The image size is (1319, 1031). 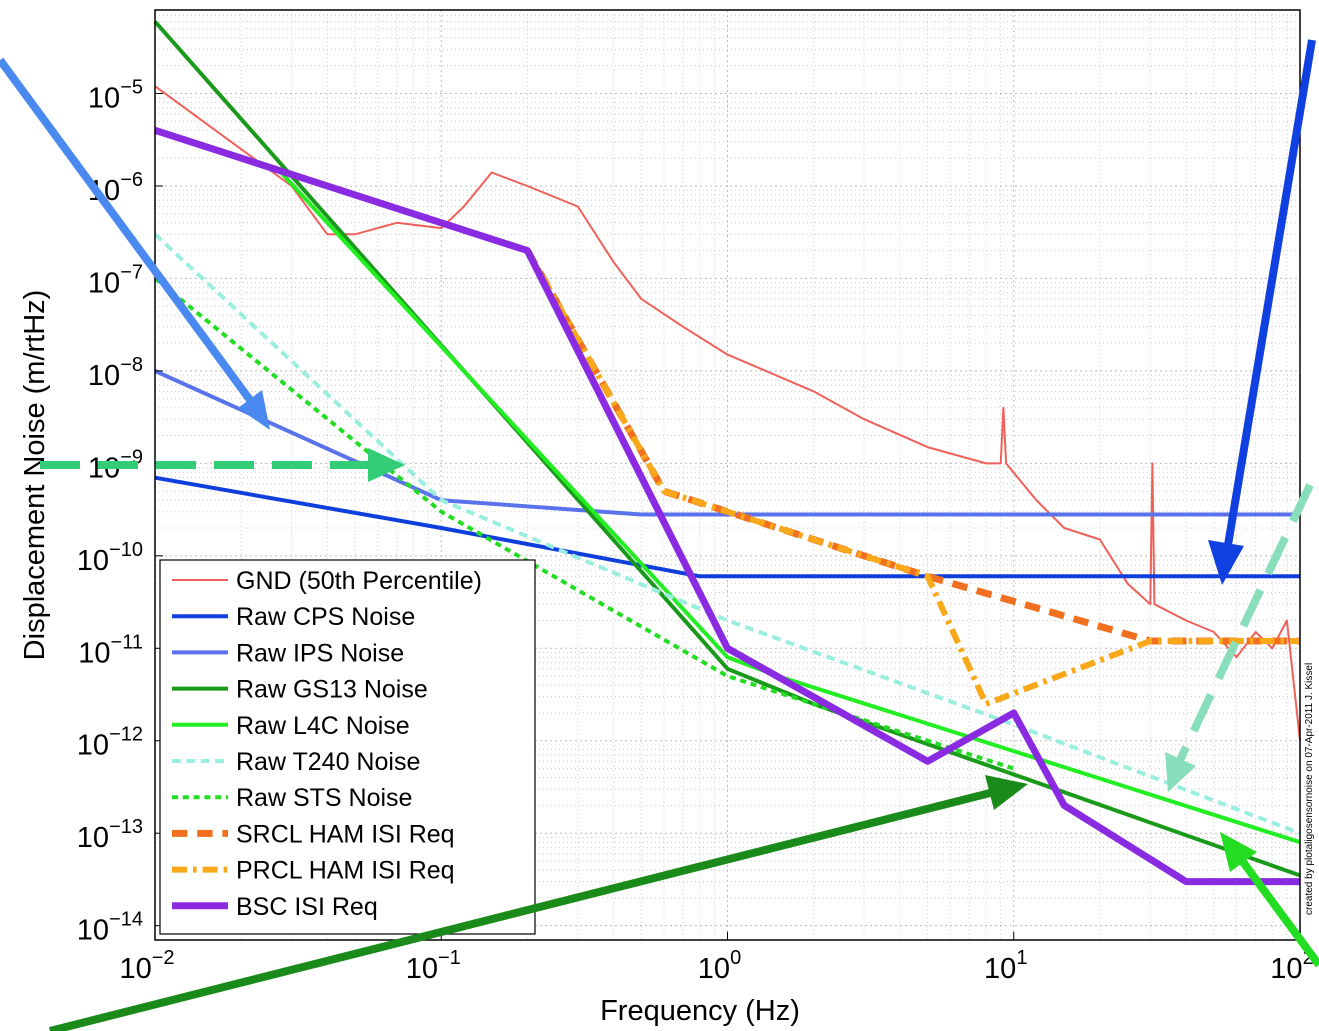 What do you see at coordinates (323, 726) in the screenshot?
I see `legend-label: Raw L4C Noise` at bounding box center [323, 726].